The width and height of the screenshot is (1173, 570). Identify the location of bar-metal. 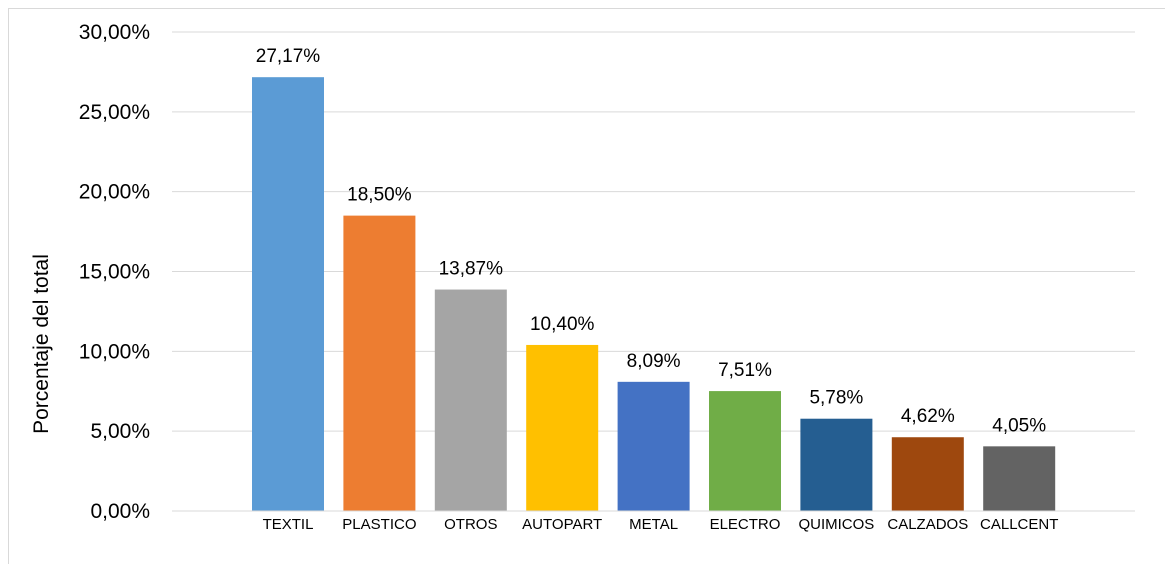
(653, 446).